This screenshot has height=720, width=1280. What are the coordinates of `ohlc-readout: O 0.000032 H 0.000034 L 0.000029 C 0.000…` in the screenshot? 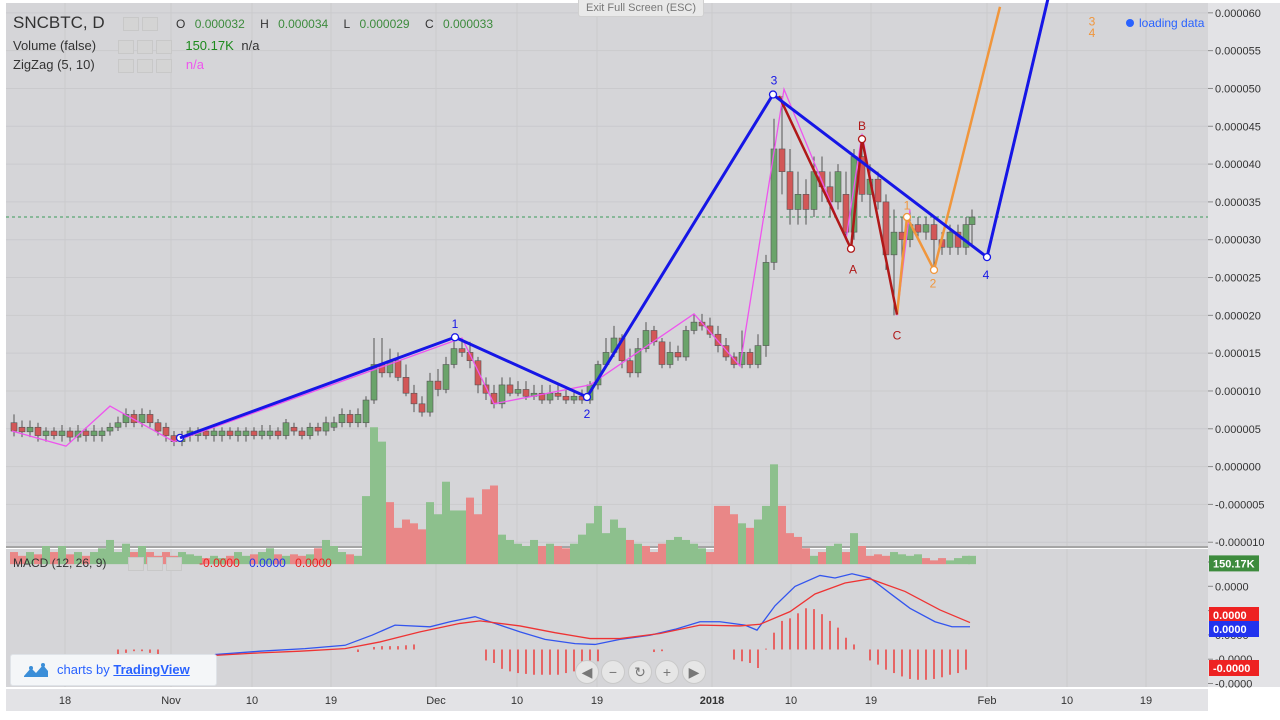 It's located at (340, 24).